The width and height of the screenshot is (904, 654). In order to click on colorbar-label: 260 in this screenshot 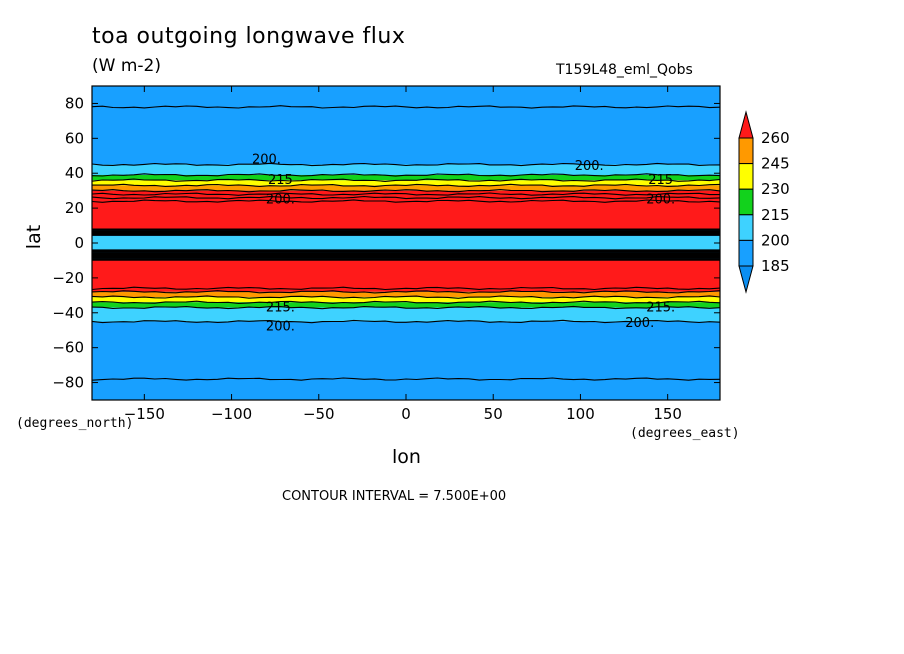, I will do `click(775, 138)`.